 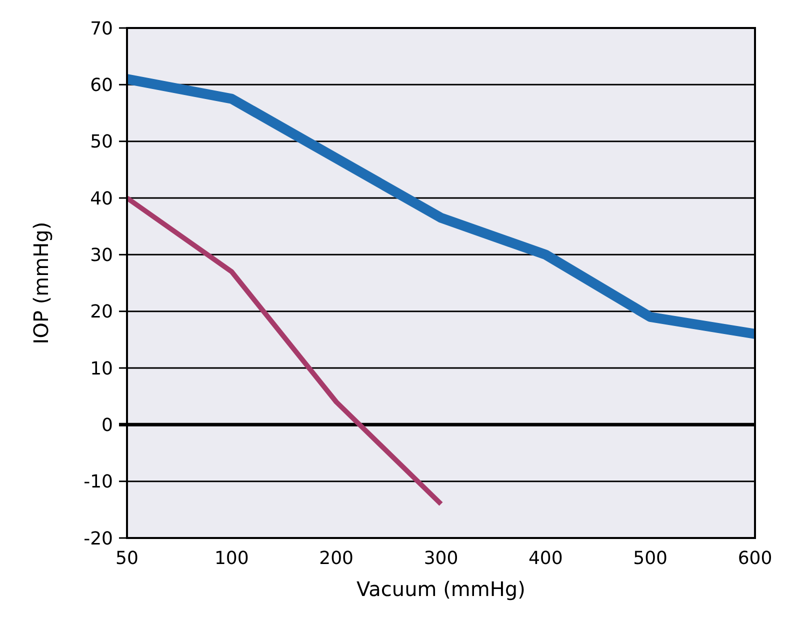 What do you see at coordinates (441, 558) in the screenshot?
I see `x-tick-label: 300` at bounding box center [441, 558].